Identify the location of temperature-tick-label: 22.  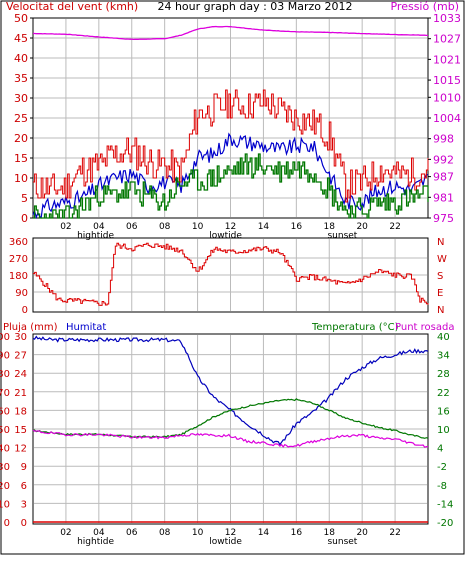
(443, 393).